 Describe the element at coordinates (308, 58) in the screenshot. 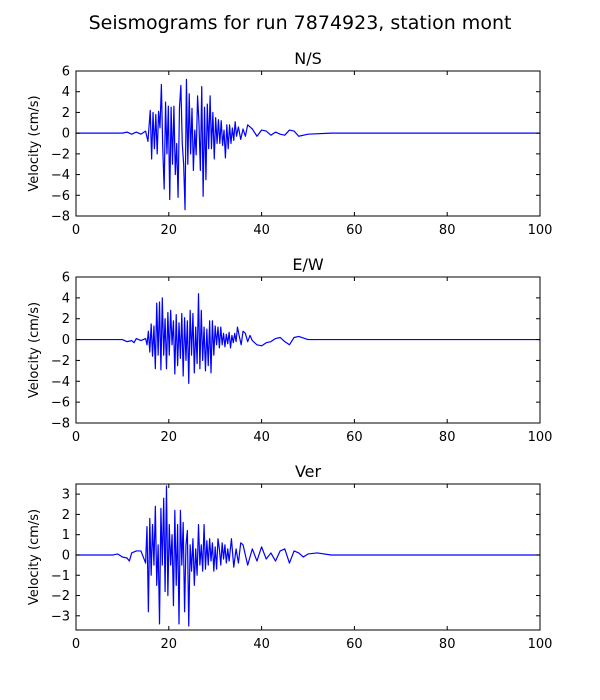

I see `panel-title: N/S` at that location.